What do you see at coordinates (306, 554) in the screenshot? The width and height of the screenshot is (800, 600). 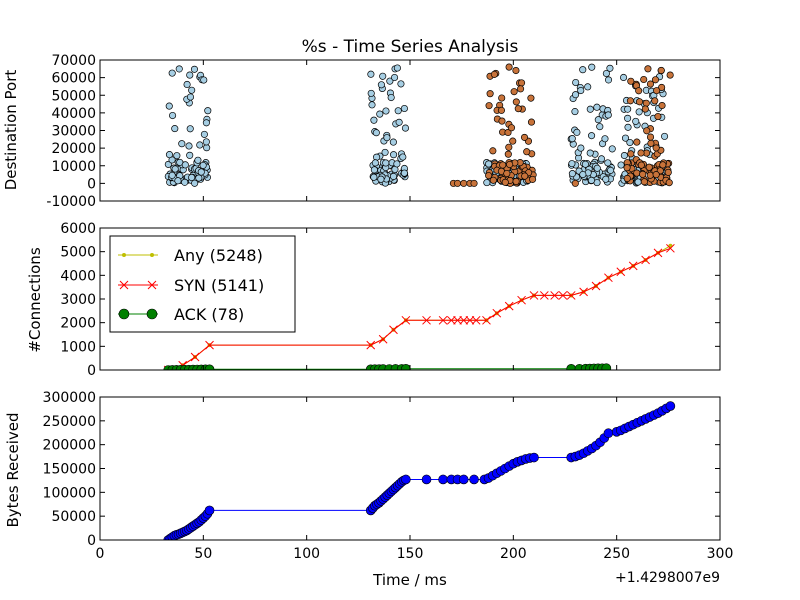 I see `x-tick-label: 100` at bounding box center [306, 554].